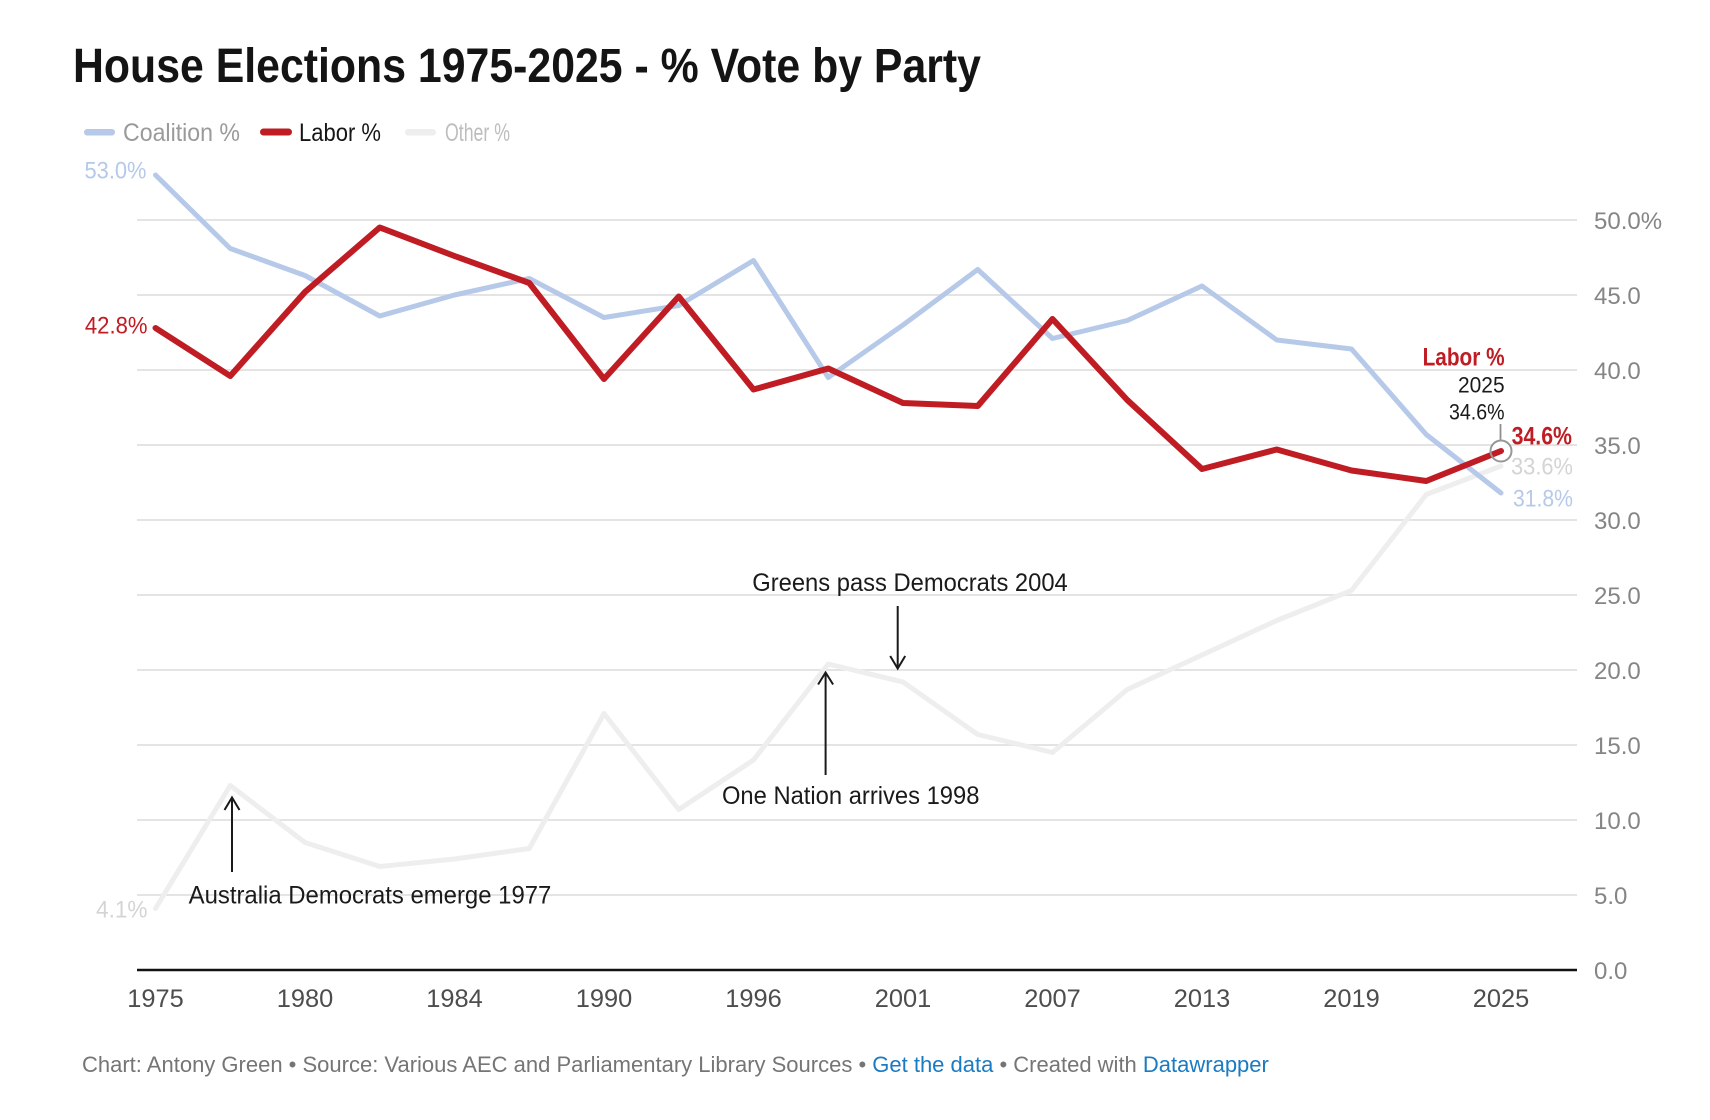 The height and width of the screenshot is (1120, 1710). What do you see at coordinates (1617, 446) in the screenshot?
I see `svg-text: 35.0` at bounding box center [1617, 446].